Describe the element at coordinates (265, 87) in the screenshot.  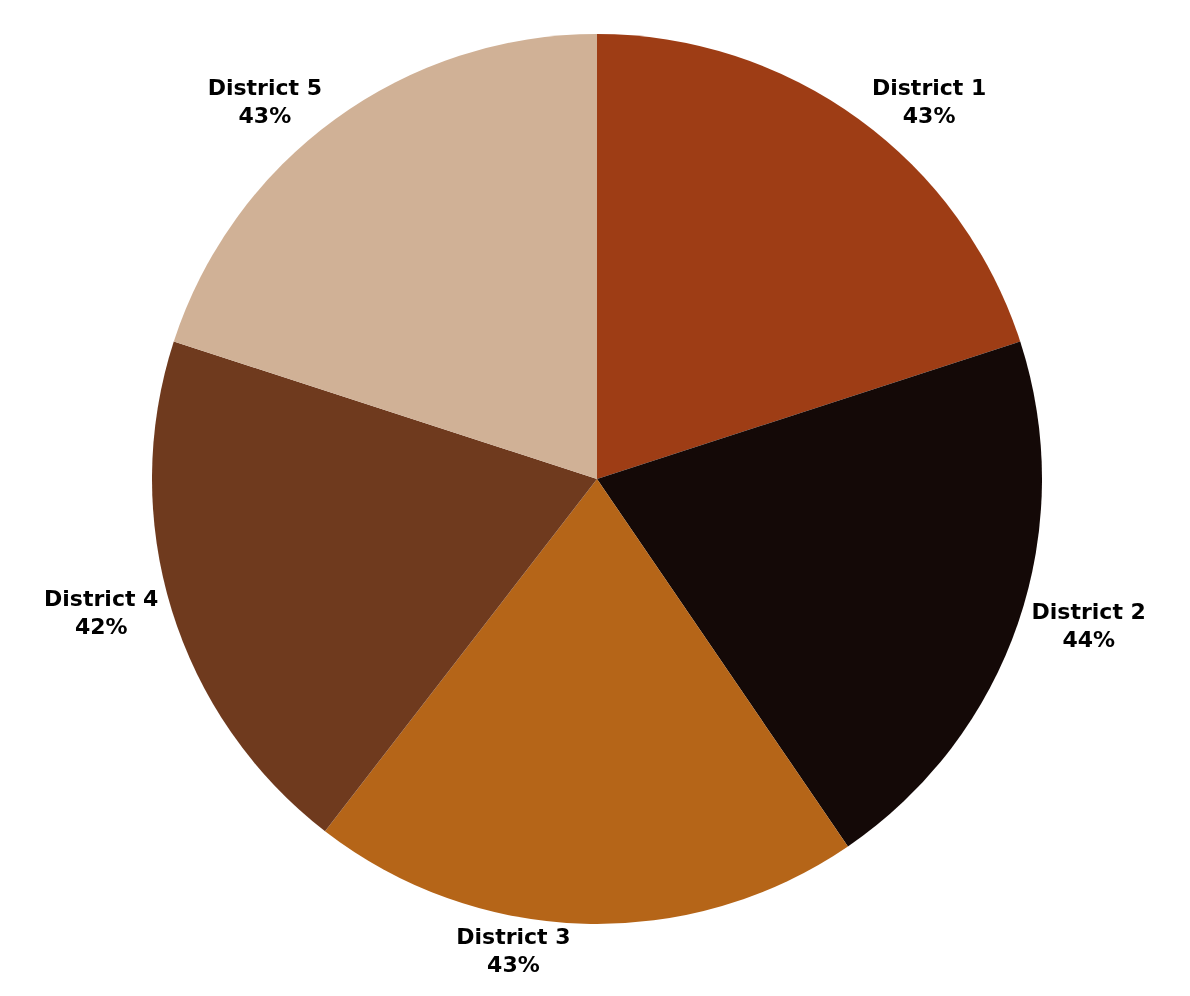
I see `slice-label: District 5` at that location.